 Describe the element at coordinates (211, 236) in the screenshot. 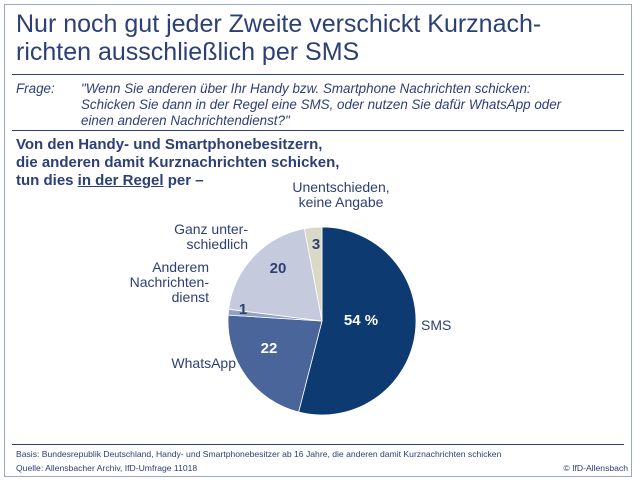

I see `slice-label-ganz-unterschiedlich: Ganz unter-schiedlich` at that location.